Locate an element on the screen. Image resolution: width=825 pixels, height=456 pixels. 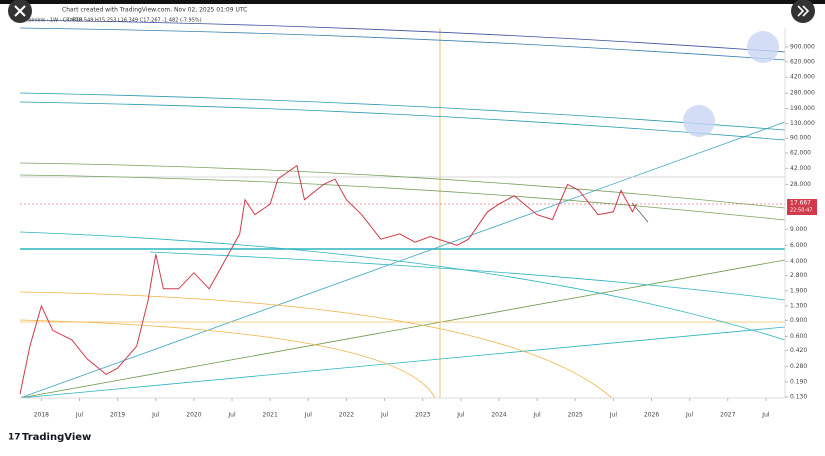
y-tick-label: 6.000 is located at coordinates (798, 245).